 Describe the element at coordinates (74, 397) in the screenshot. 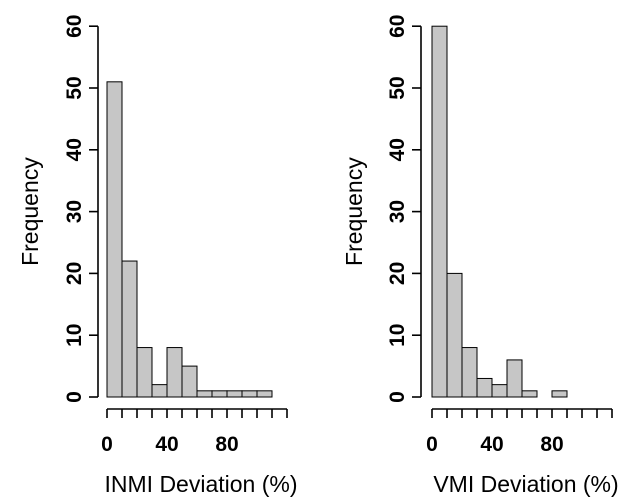

I see `inmi-y-tick-label: 0` at that location.